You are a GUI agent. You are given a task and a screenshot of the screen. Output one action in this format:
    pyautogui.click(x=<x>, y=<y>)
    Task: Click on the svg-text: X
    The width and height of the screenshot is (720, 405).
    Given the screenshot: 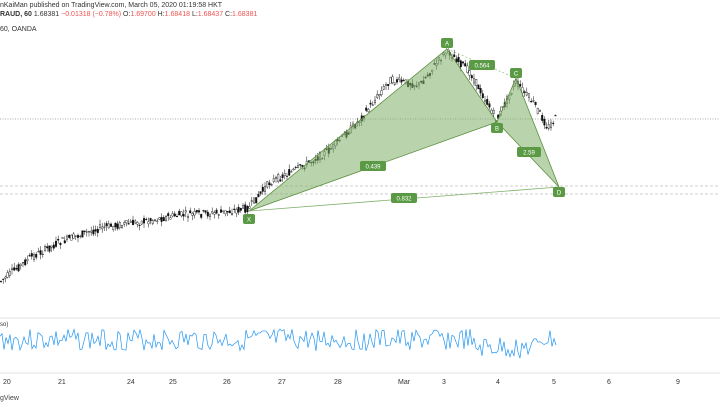 What is the action you would take?
    pyautogui.click(x=249, y=221)
    